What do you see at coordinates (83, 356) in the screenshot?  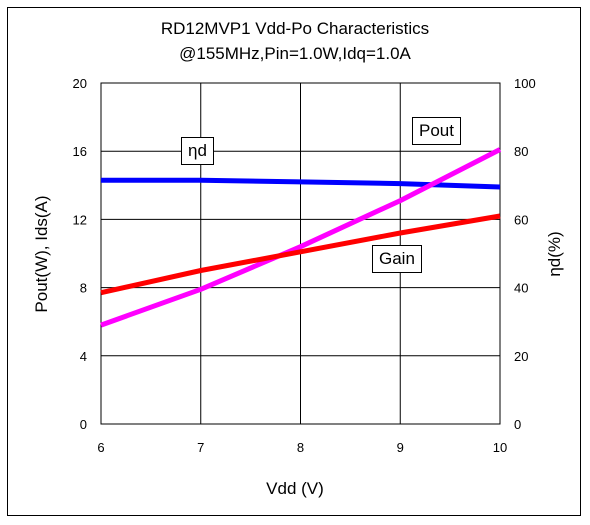 I see `y-tick-label-left: 4` at bounding box center [83, 356].